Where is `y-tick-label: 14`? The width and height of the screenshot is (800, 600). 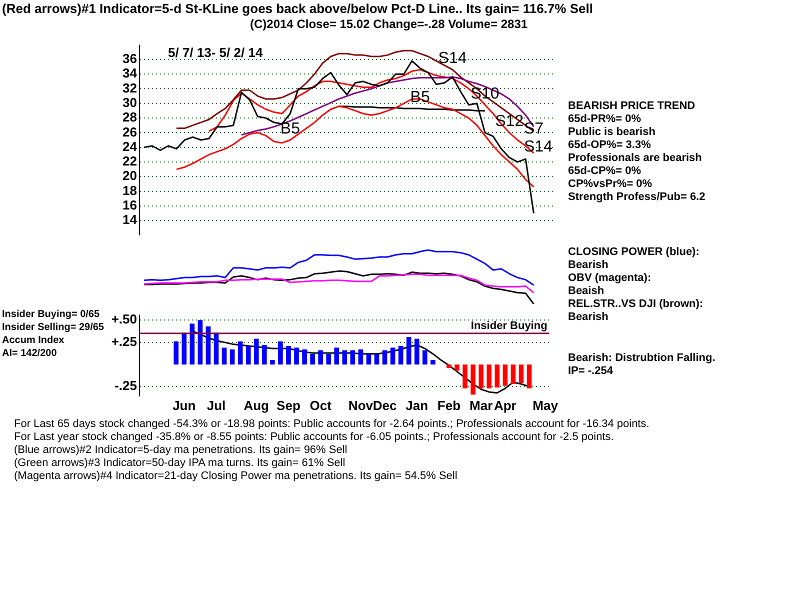
y-tick-label: 14 is located at coordinates (130, 220).